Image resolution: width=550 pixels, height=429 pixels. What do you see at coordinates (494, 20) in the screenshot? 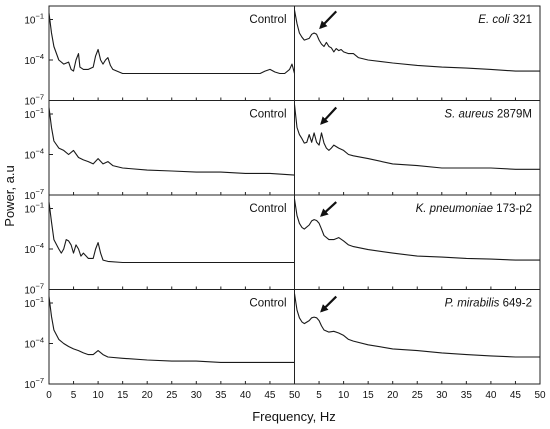
I see `species-name: E. coli` at bounding box center [494, 20].